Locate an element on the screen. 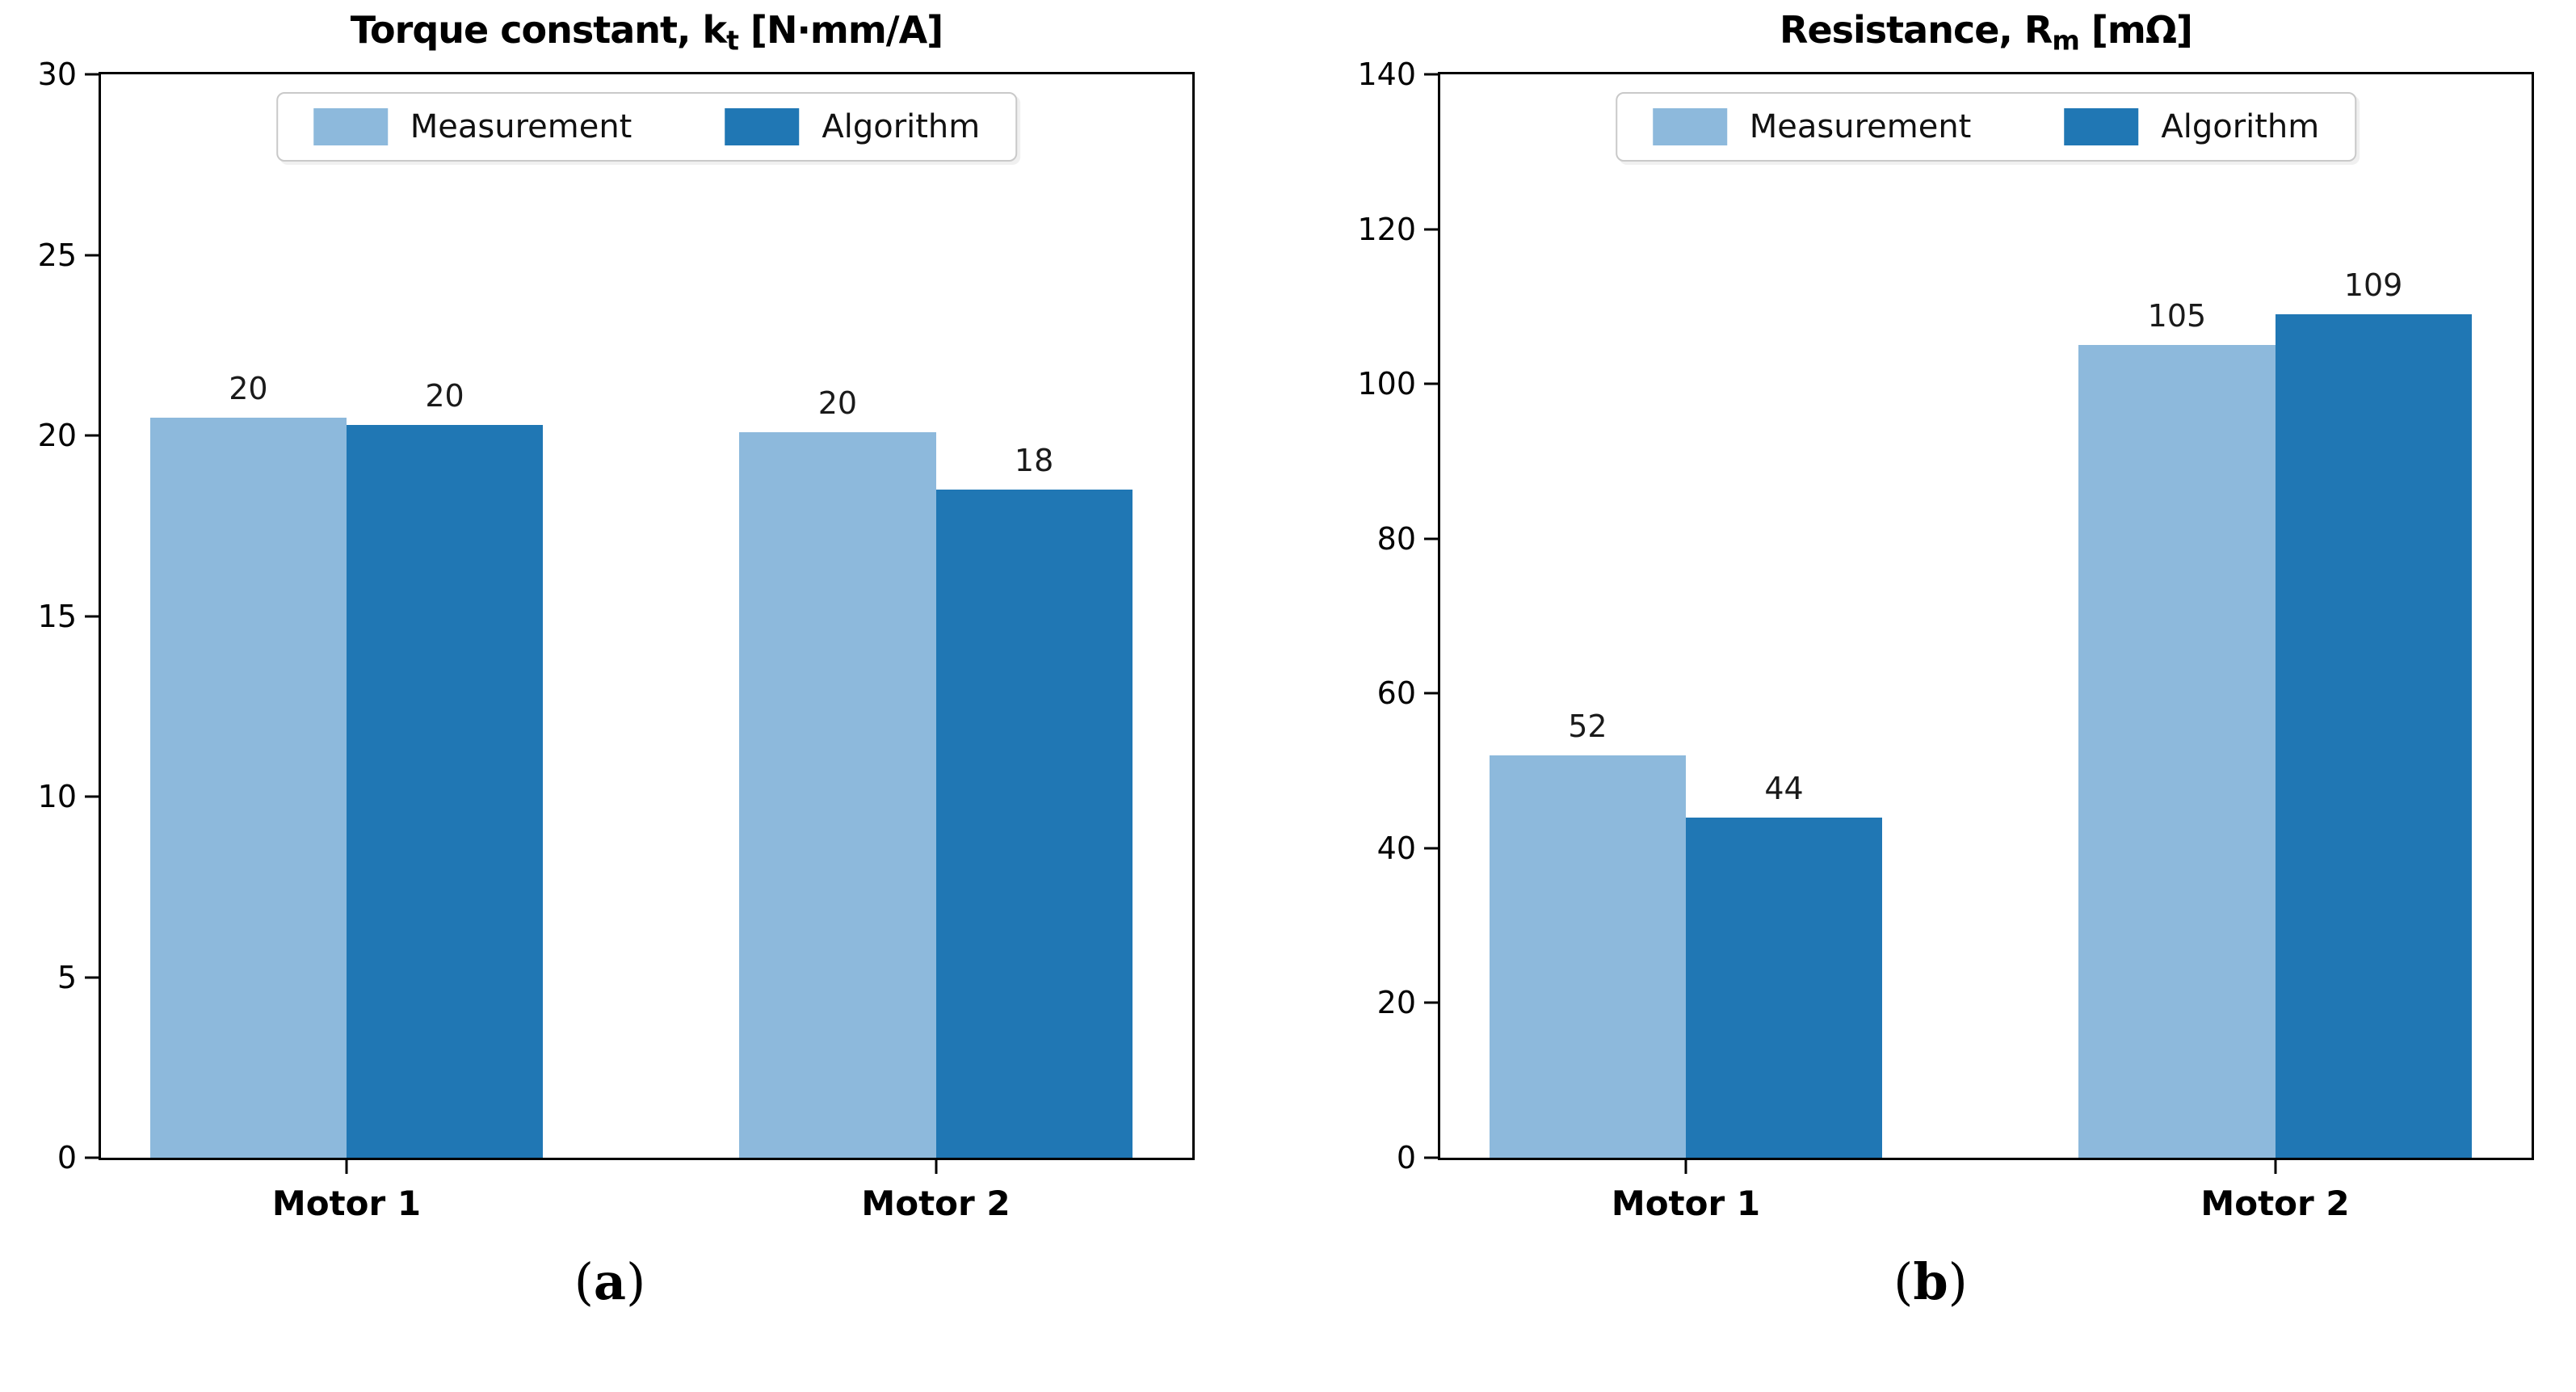  y-tick-label: 100 is located at coordinates (1387, 384).